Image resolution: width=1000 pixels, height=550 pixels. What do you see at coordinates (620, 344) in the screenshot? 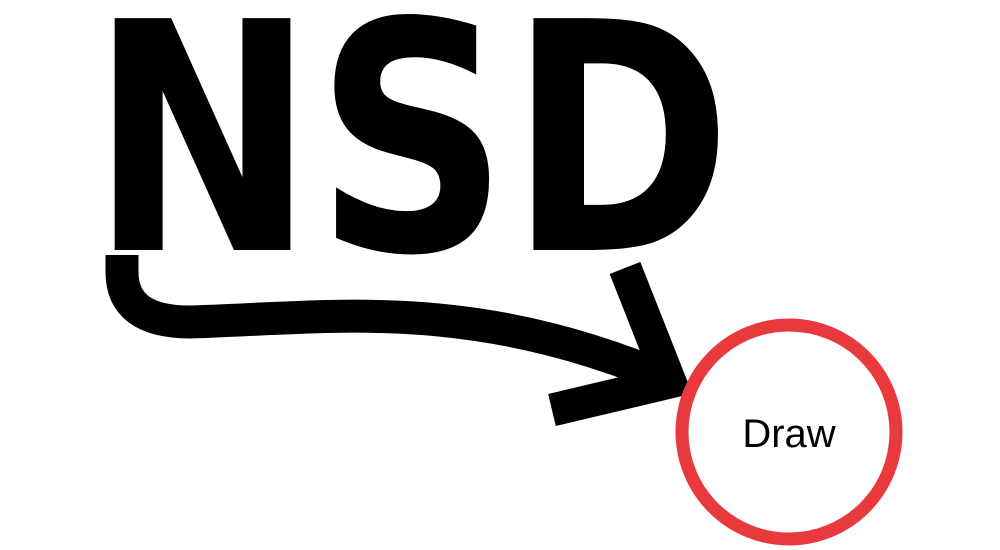
I see `arrow-head-icon` at bounding box center [620, 344].